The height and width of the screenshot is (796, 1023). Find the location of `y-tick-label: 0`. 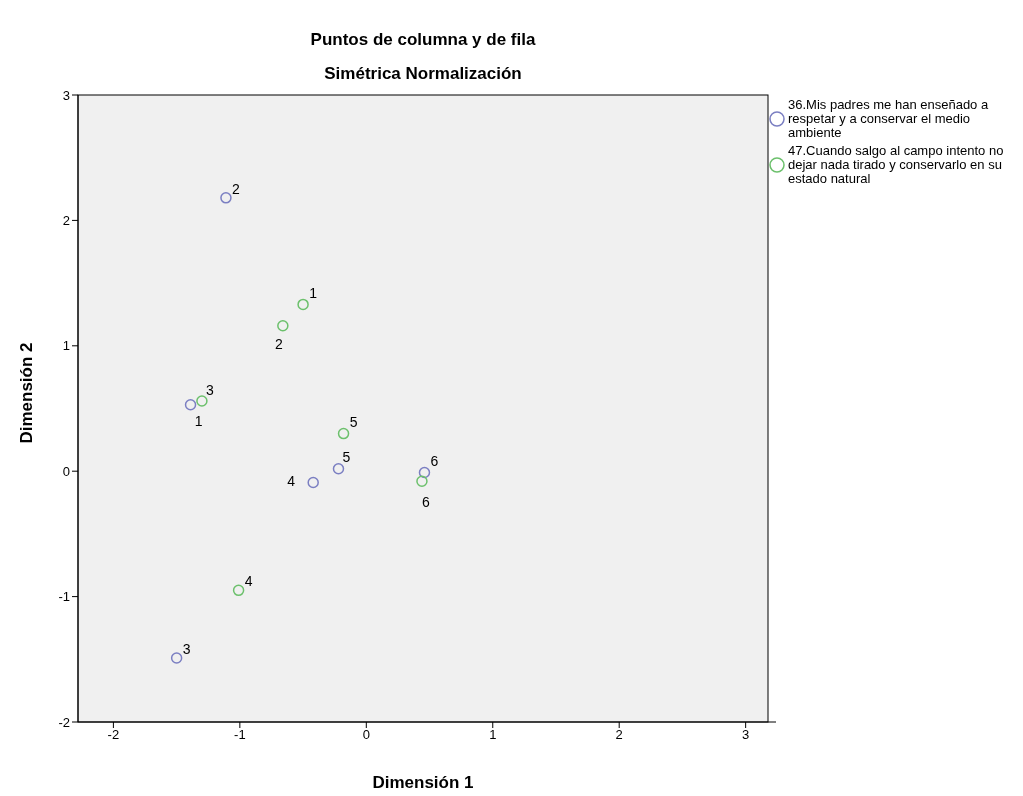

y-tick-label: 0 is located at coordinates (66, 471).